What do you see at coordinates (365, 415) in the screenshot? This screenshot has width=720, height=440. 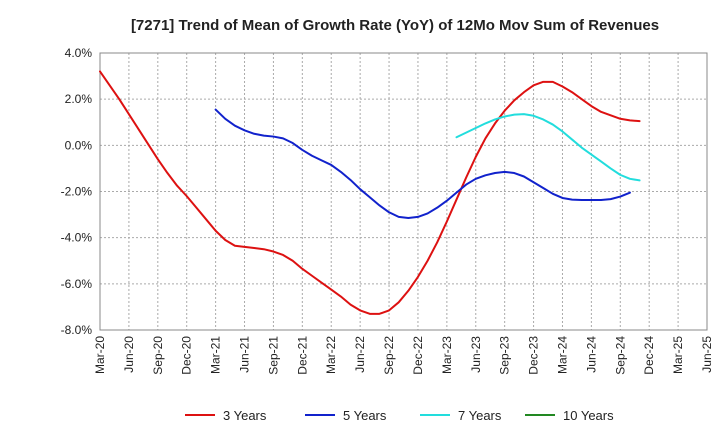 I see `legend-label: 5 Years` at bounding box center [365, 415].